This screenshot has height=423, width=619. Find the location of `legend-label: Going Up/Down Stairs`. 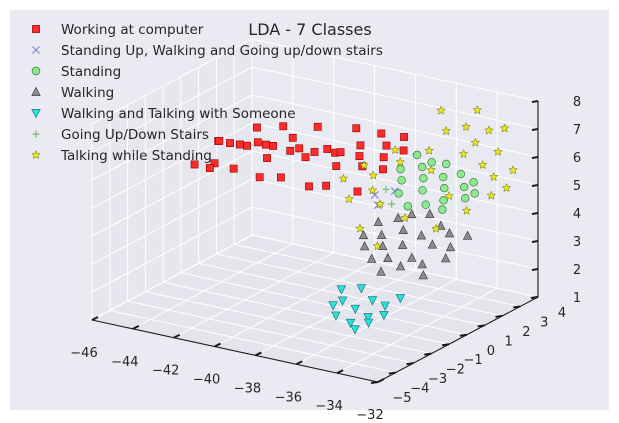

legend-label: Going Up/Down Stairs is located at coordinates (135, 135).